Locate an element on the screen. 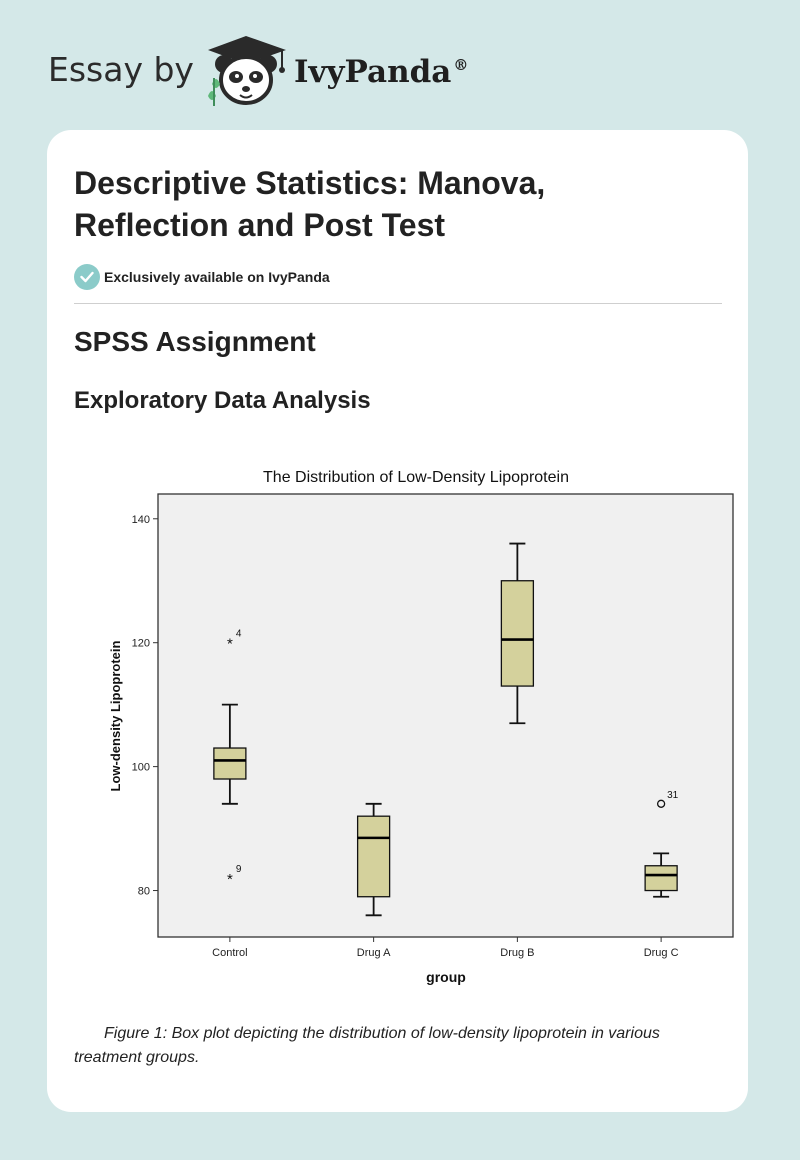  brand-name: IvyPanda ® is located at coordinates (381, 72).